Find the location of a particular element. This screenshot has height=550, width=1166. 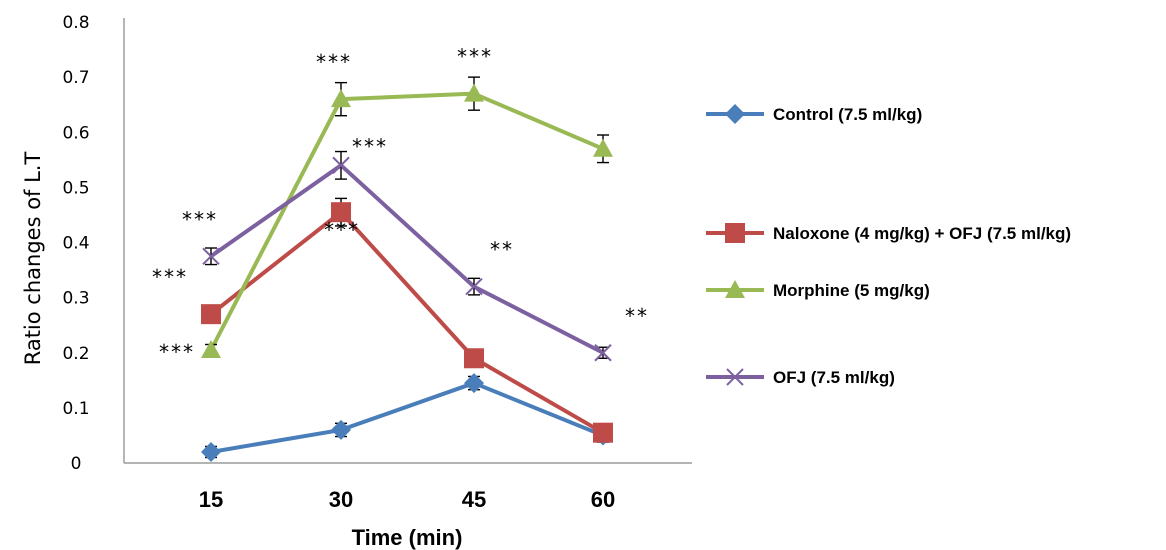

y-tick-label: 0.6 is located at coordinates (75, 133).